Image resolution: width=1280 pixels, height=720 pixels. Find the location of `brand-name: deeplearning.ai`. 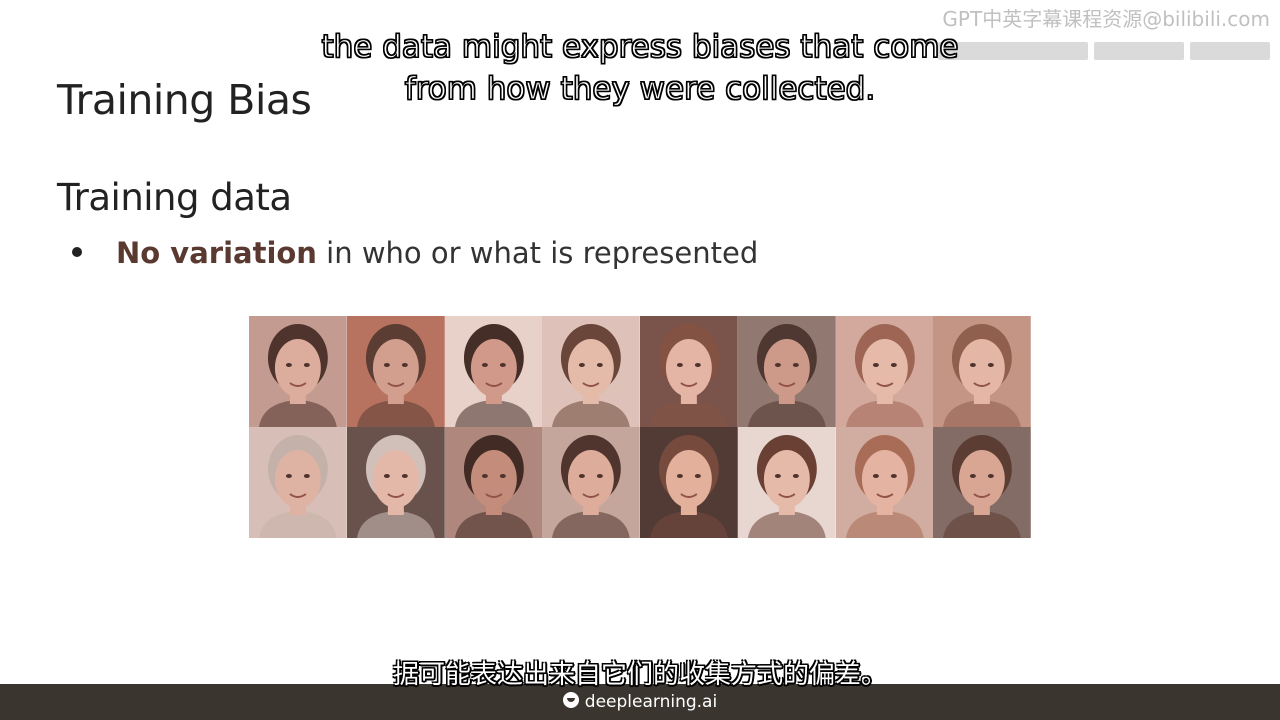

brand-name: deeplearning.ai is located at coordinates (651, 702).